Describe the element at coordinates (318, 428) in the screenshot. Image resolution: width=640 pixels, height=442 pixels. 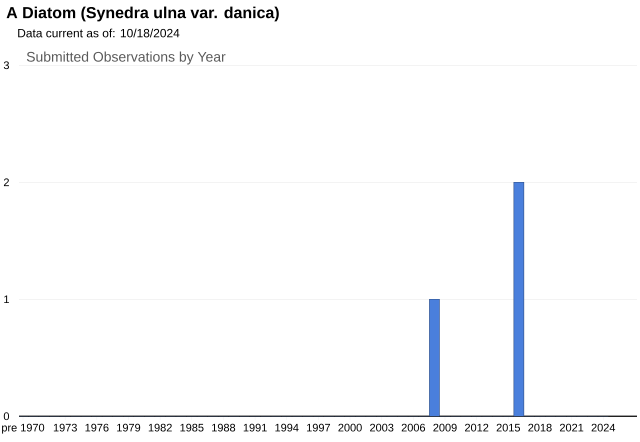
I see `x-tick-label: 1997` at that location.